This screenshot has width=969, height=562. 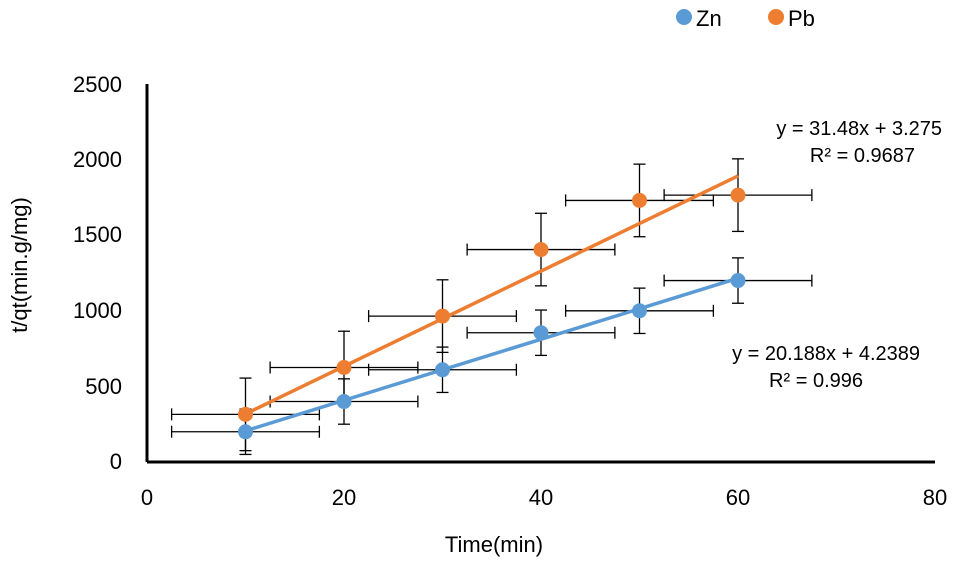 I want to click on x-tick-label: 80, so click(x=935, y=497).